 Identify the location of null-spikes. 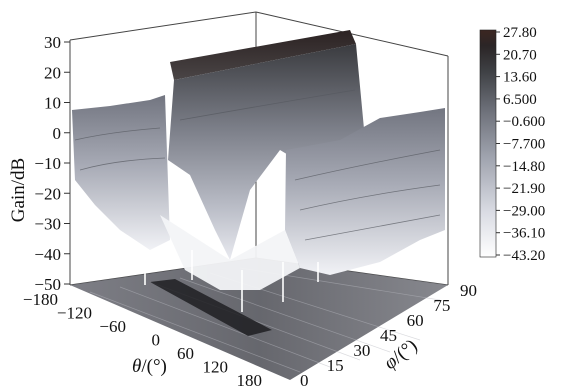
(231, 281).